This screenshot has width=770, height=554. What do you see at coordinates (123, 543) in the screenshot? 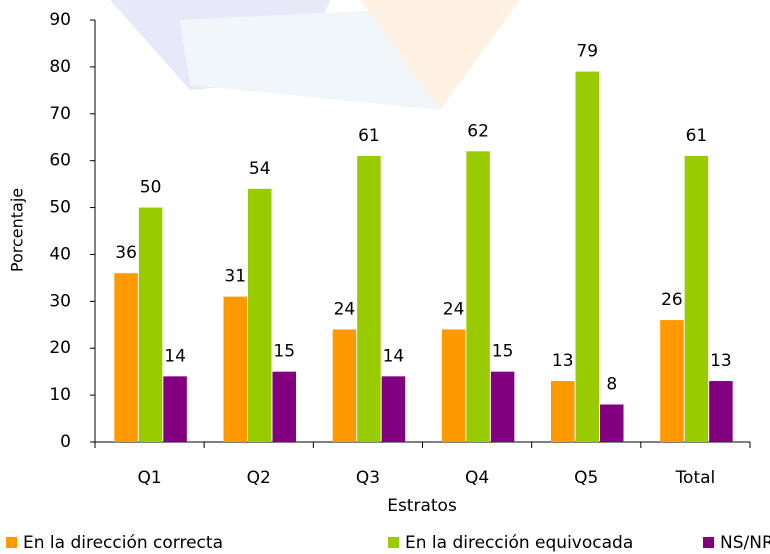
I see `legend-label: En la dirección correcta` at bounding box center [123, 543].